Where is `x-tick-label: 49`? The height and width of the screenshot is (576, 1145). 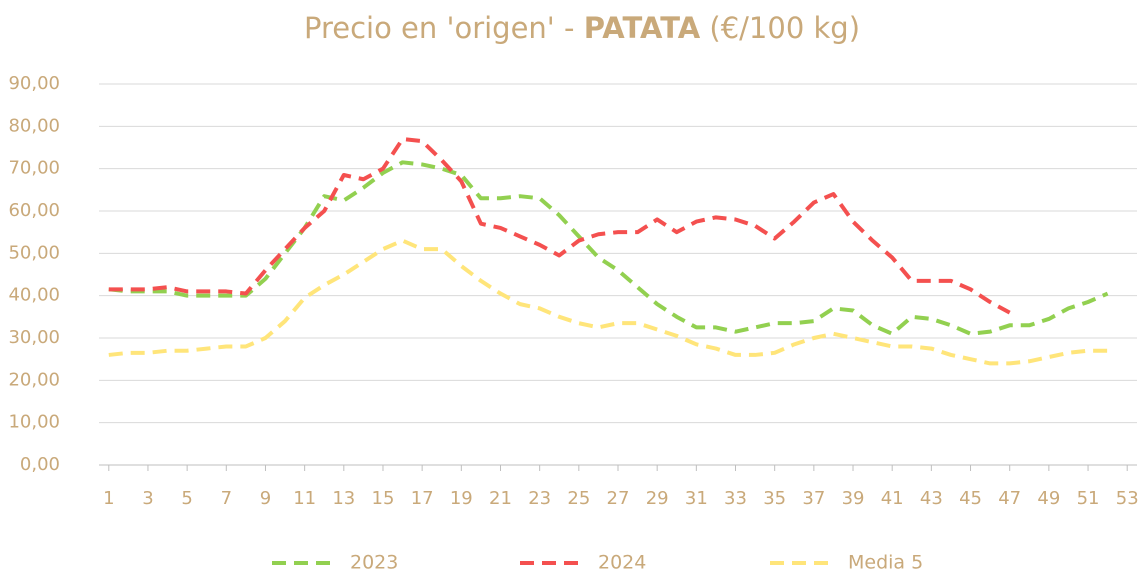 x-tick-label: 49 is located at coordinates (1048, 498).